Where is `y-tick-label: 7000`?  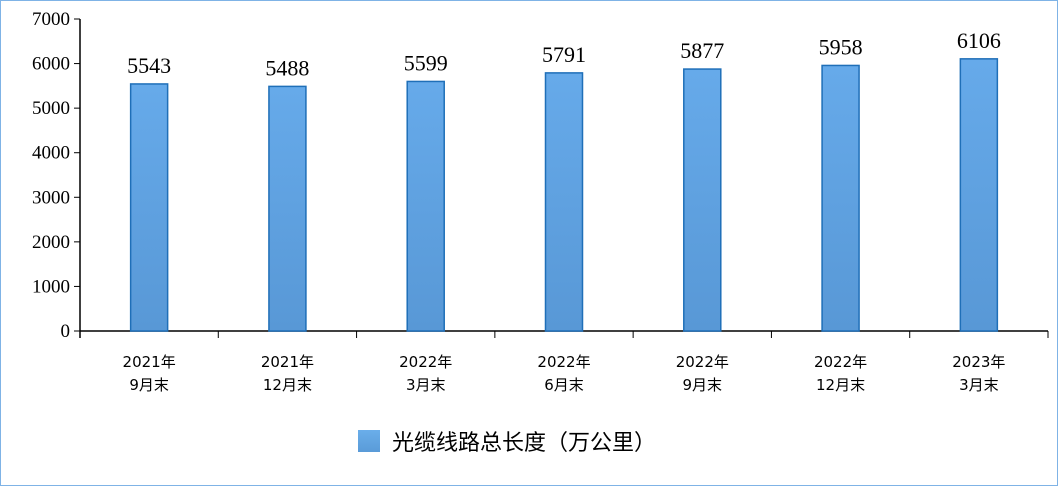 y-tick-label: 7000 is located at coordinates (51, 19).